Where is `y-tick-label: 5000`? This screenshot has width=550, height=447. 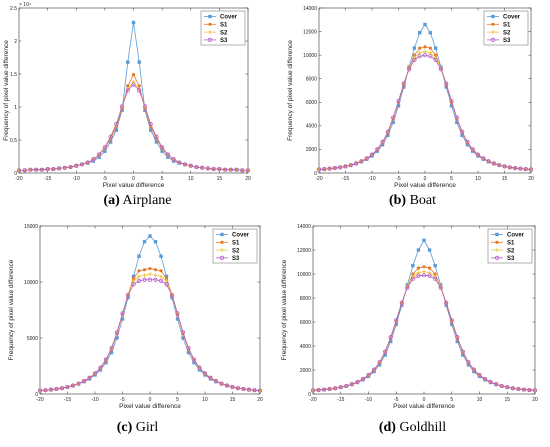 y-tick-label: 5000 is located at coordinates (32, 339).